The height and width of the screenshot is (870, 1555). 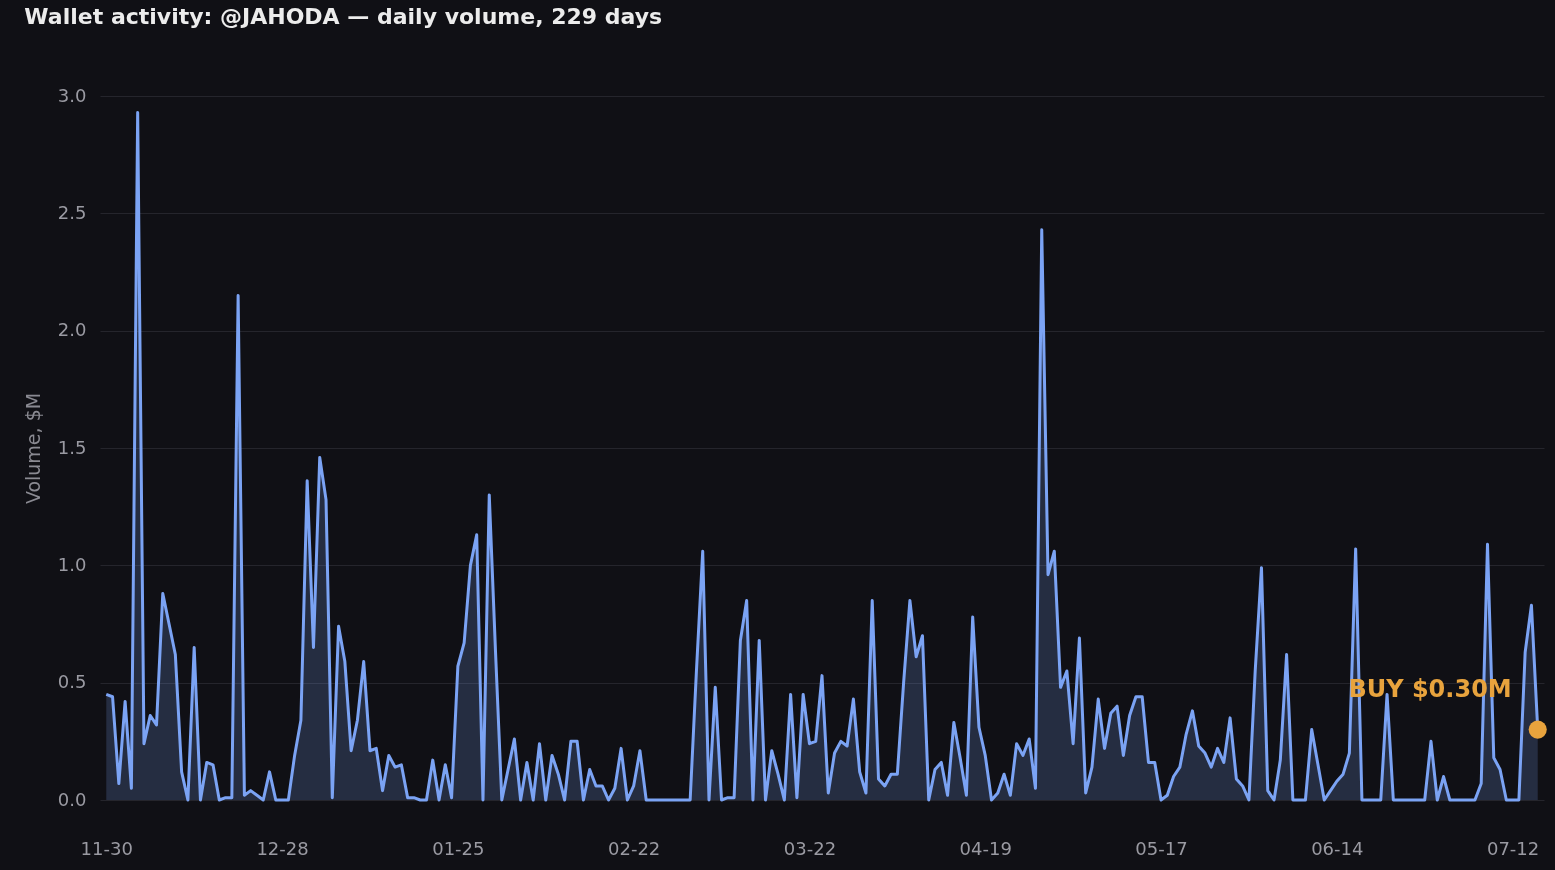 What do you see at coordinates (458, 848) in the screenshot?
I see `x-tick-label: 01-25` at bounding box center [458, 848].